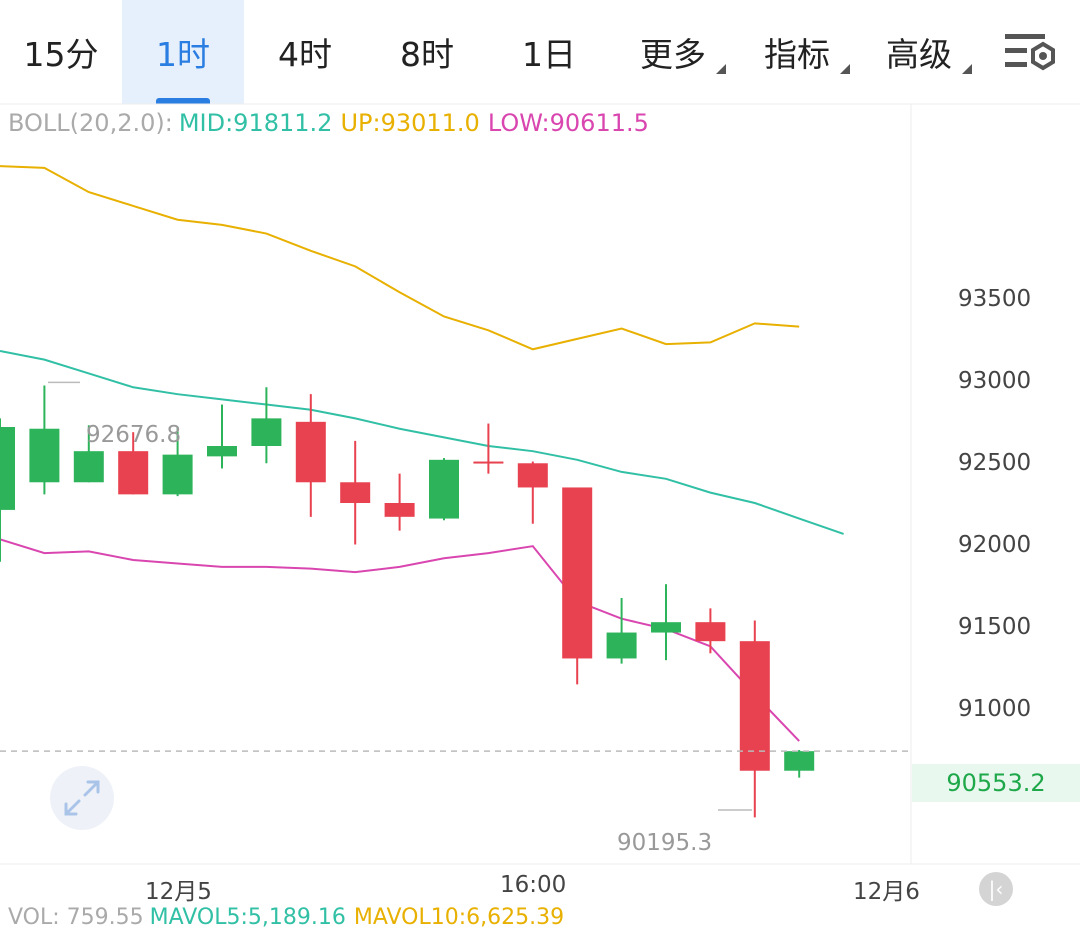 This screenshot has width=1080, height=930. I want to click on y-tick-label: 93500, so click(995, 299).